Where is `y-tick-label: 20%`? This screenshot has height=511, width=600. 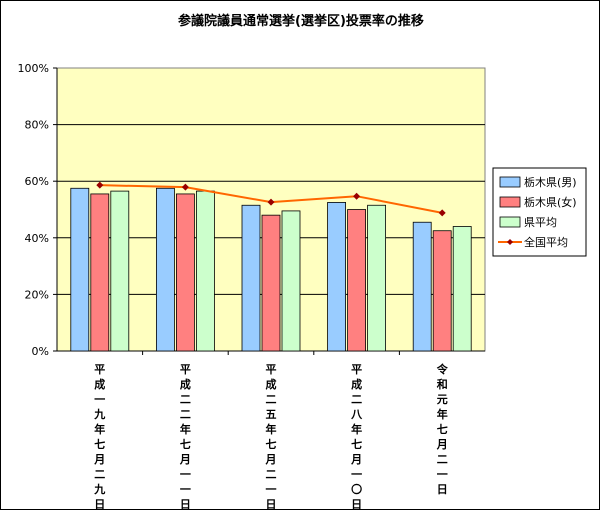 y-tick-label: 20% is located at coordinates (37, 294).